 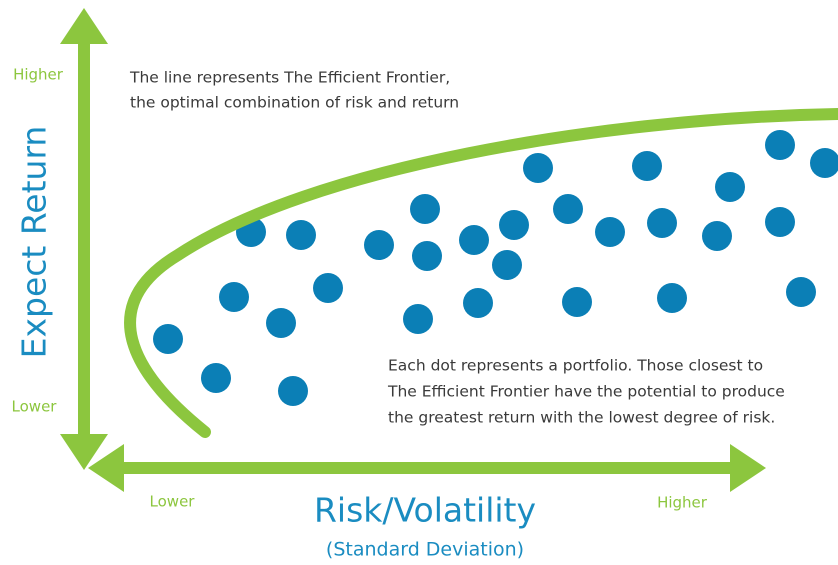 I want to click on y-axis-label: Expect Return, so click(x=34, y=242).